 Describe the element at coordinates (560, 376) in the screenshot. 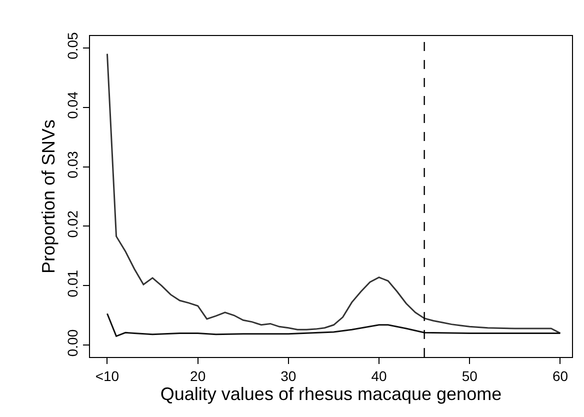

I see `x-tick-label: 60` at that location.